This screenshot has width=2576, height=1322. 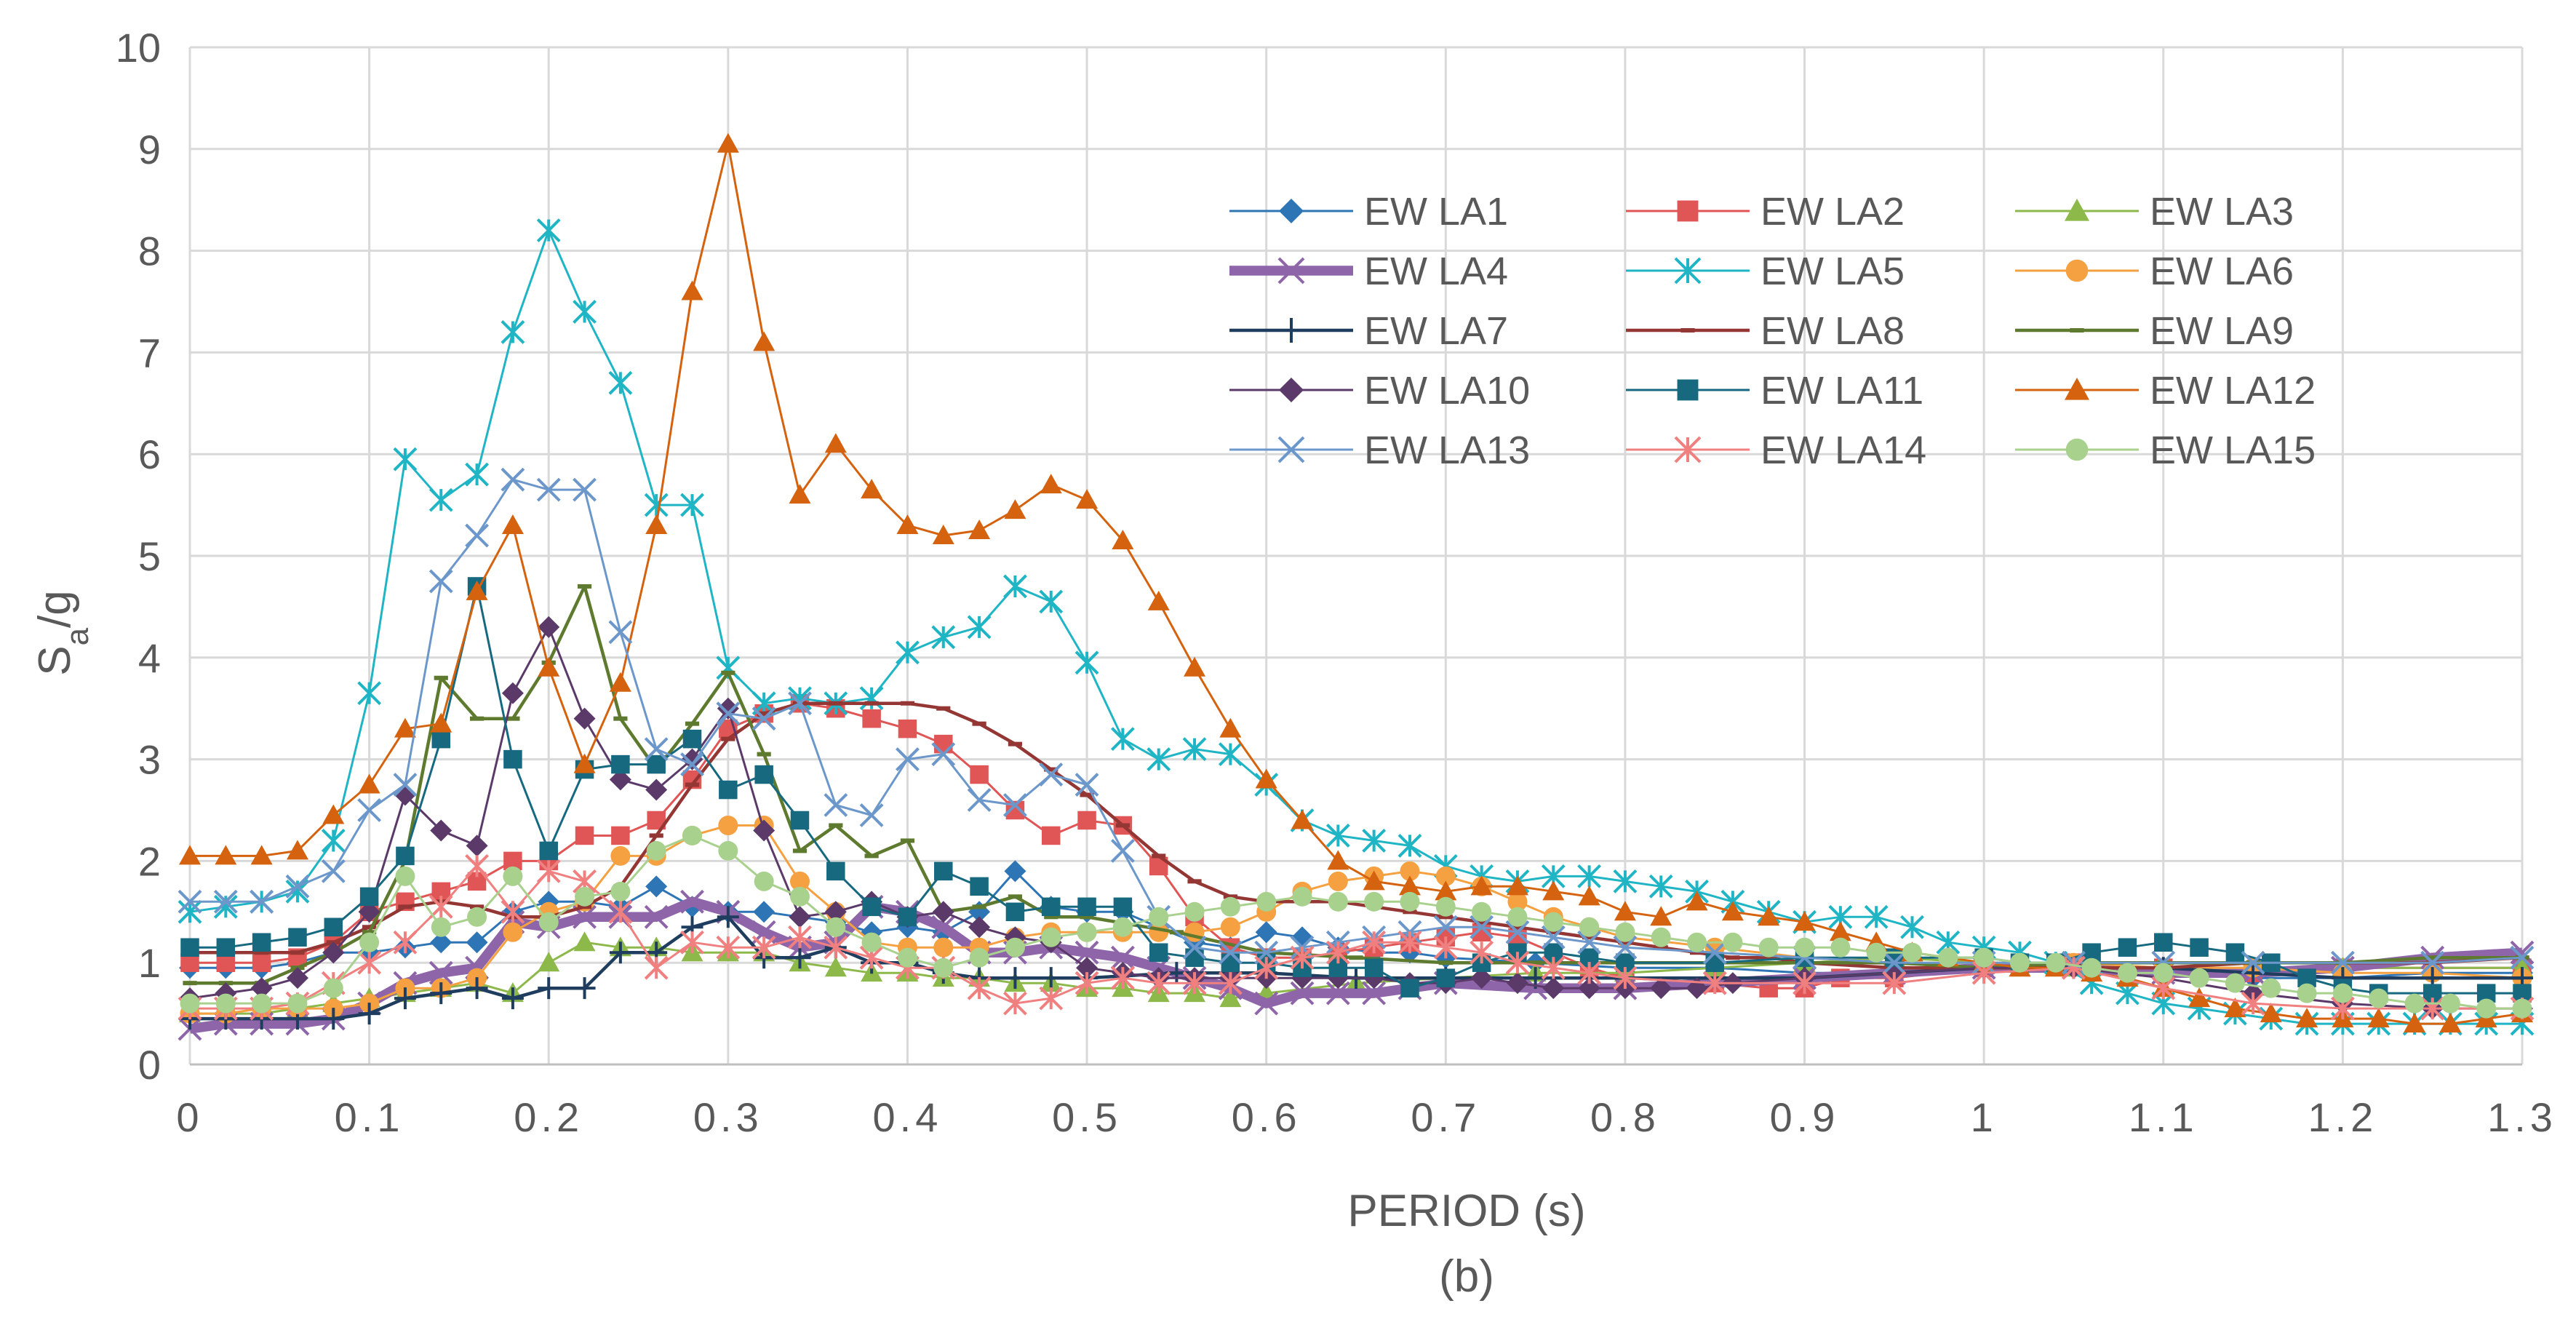 What do you see at coordinates (2163, 1117) in the screenshot?
I see `x-tick-label: 1.1` at bounding box center [2163, 1117].